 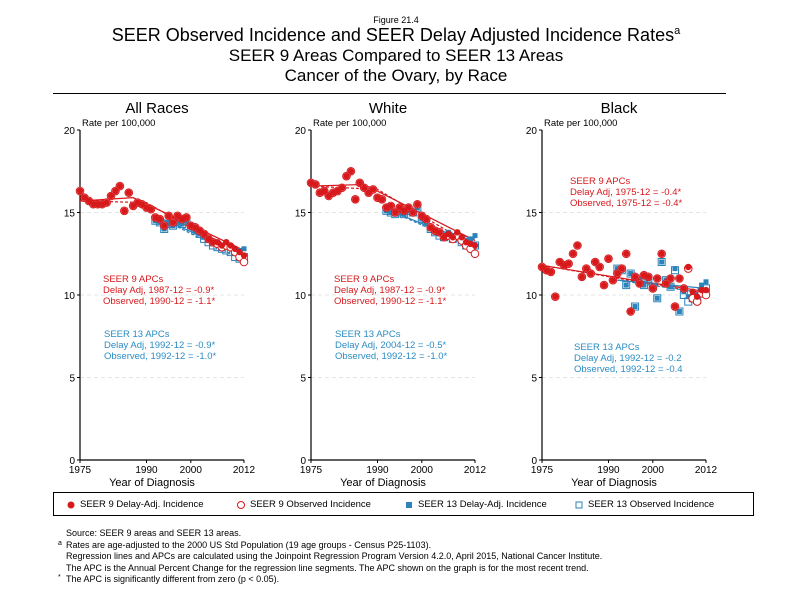 What do you see at coordinates (368, 334) in the screenshot?
I see `apc-seer13-text: SEER 13 APCs` at bounding box center [368, 334].